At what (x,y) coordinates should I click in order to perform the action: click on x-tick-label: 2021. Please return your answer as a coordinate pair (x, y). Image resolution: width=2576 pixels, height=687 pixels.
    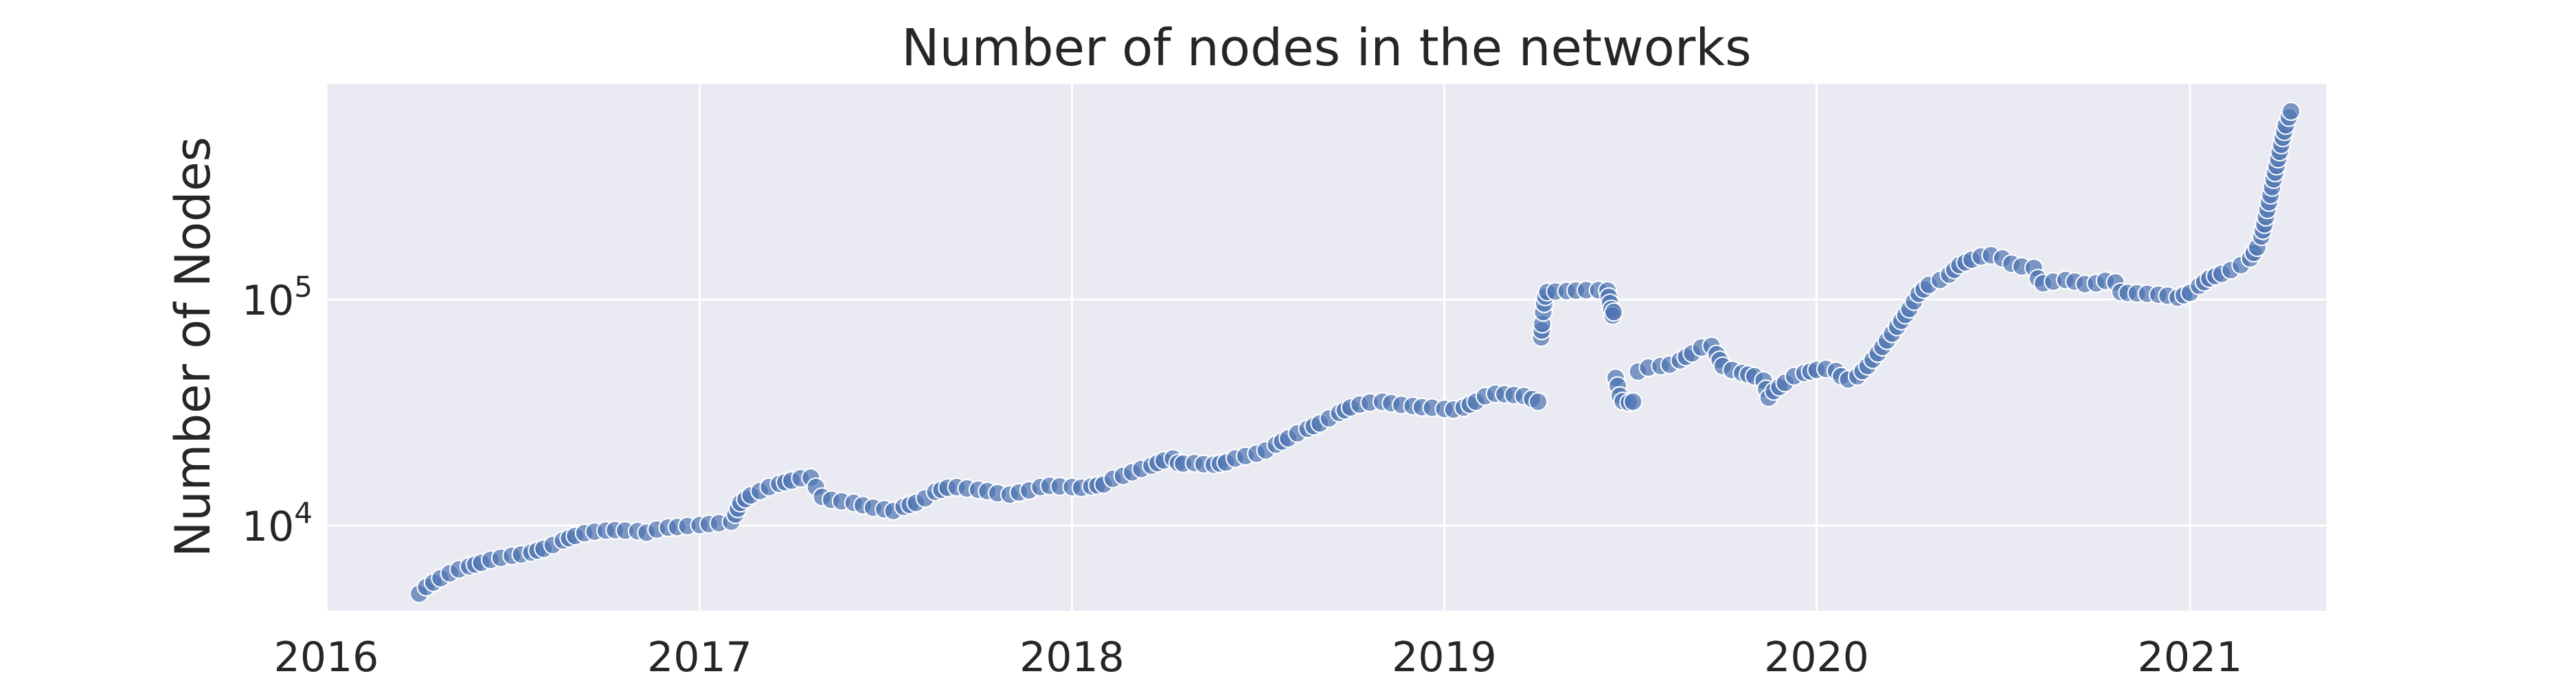
    Looking at the image, I should click on (2190, 658).